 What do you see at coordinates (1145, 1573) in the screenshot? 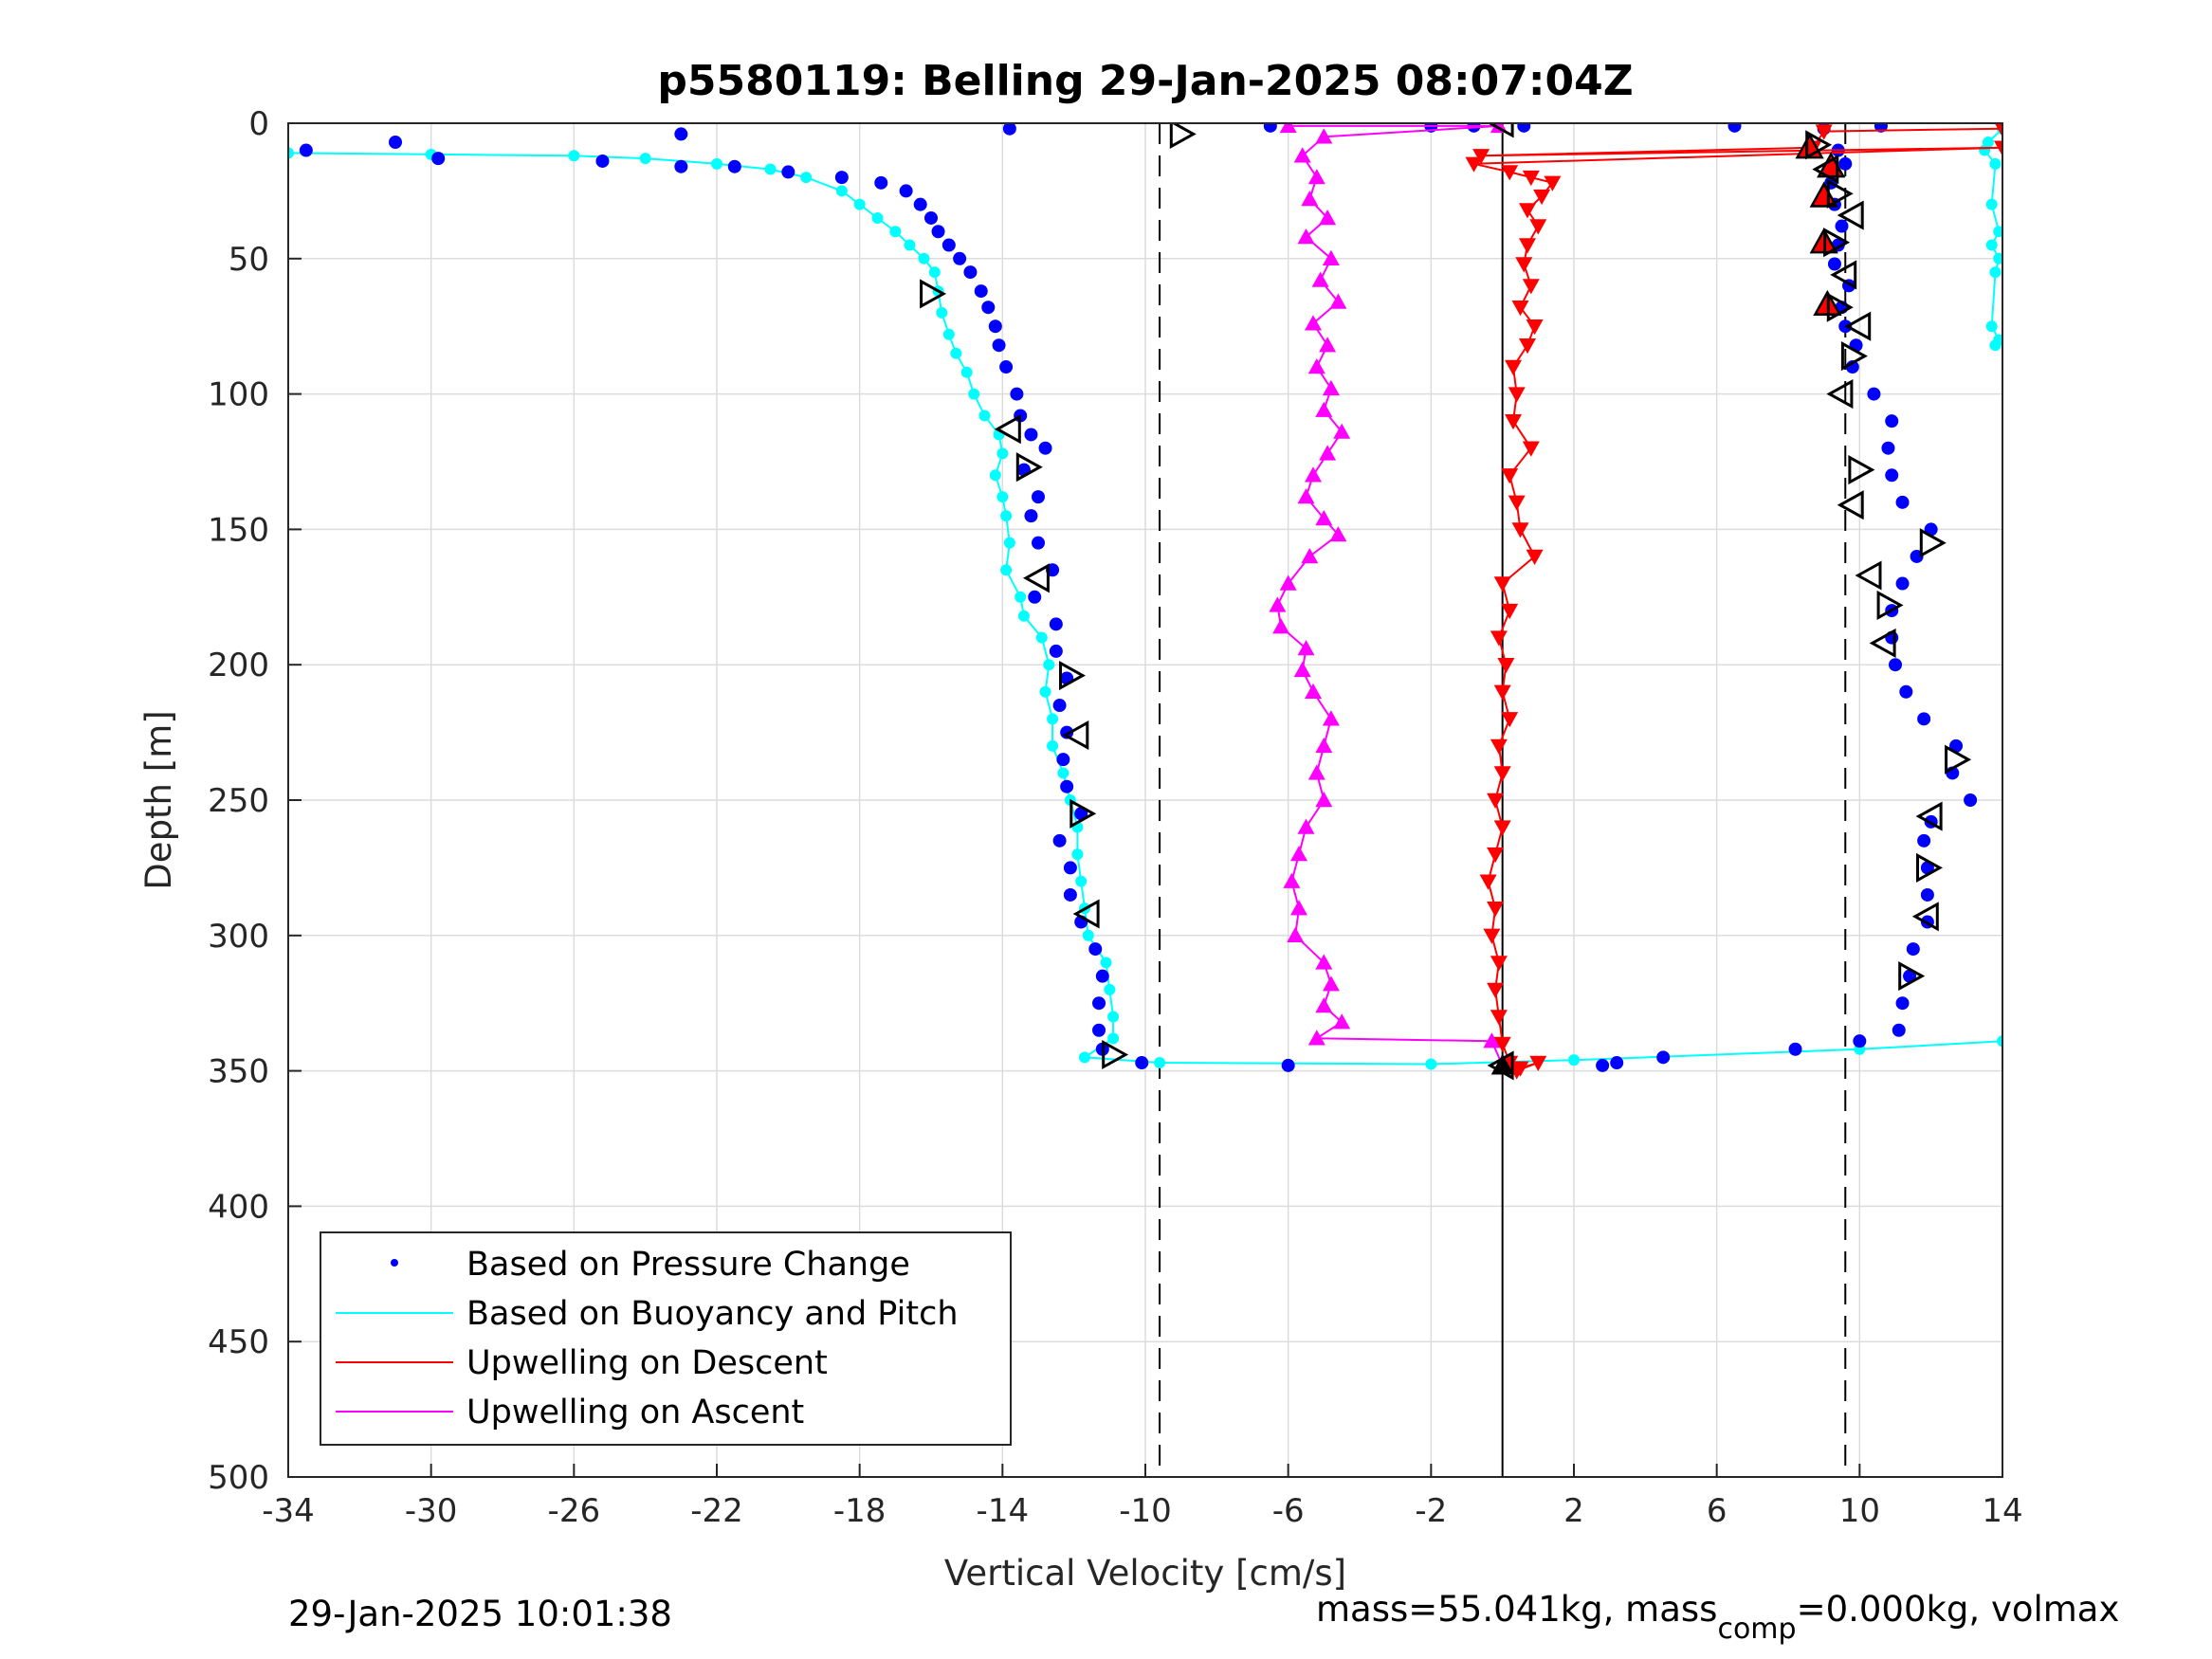
I see `x-axis-label: Vertical Velocity [cm/s]` at bounding box center [1145, 1573].